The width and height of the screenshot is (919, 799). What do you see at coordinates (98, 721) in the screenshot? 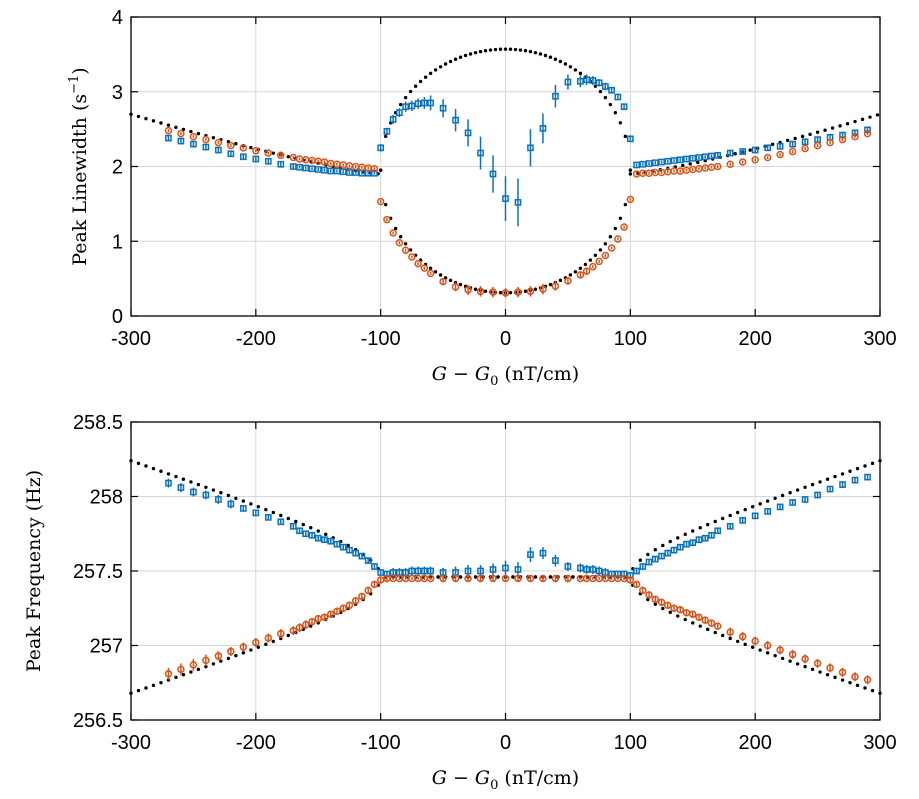
I see `frequency-y-tick-label: 256.5` at bounding box center [98, 721].